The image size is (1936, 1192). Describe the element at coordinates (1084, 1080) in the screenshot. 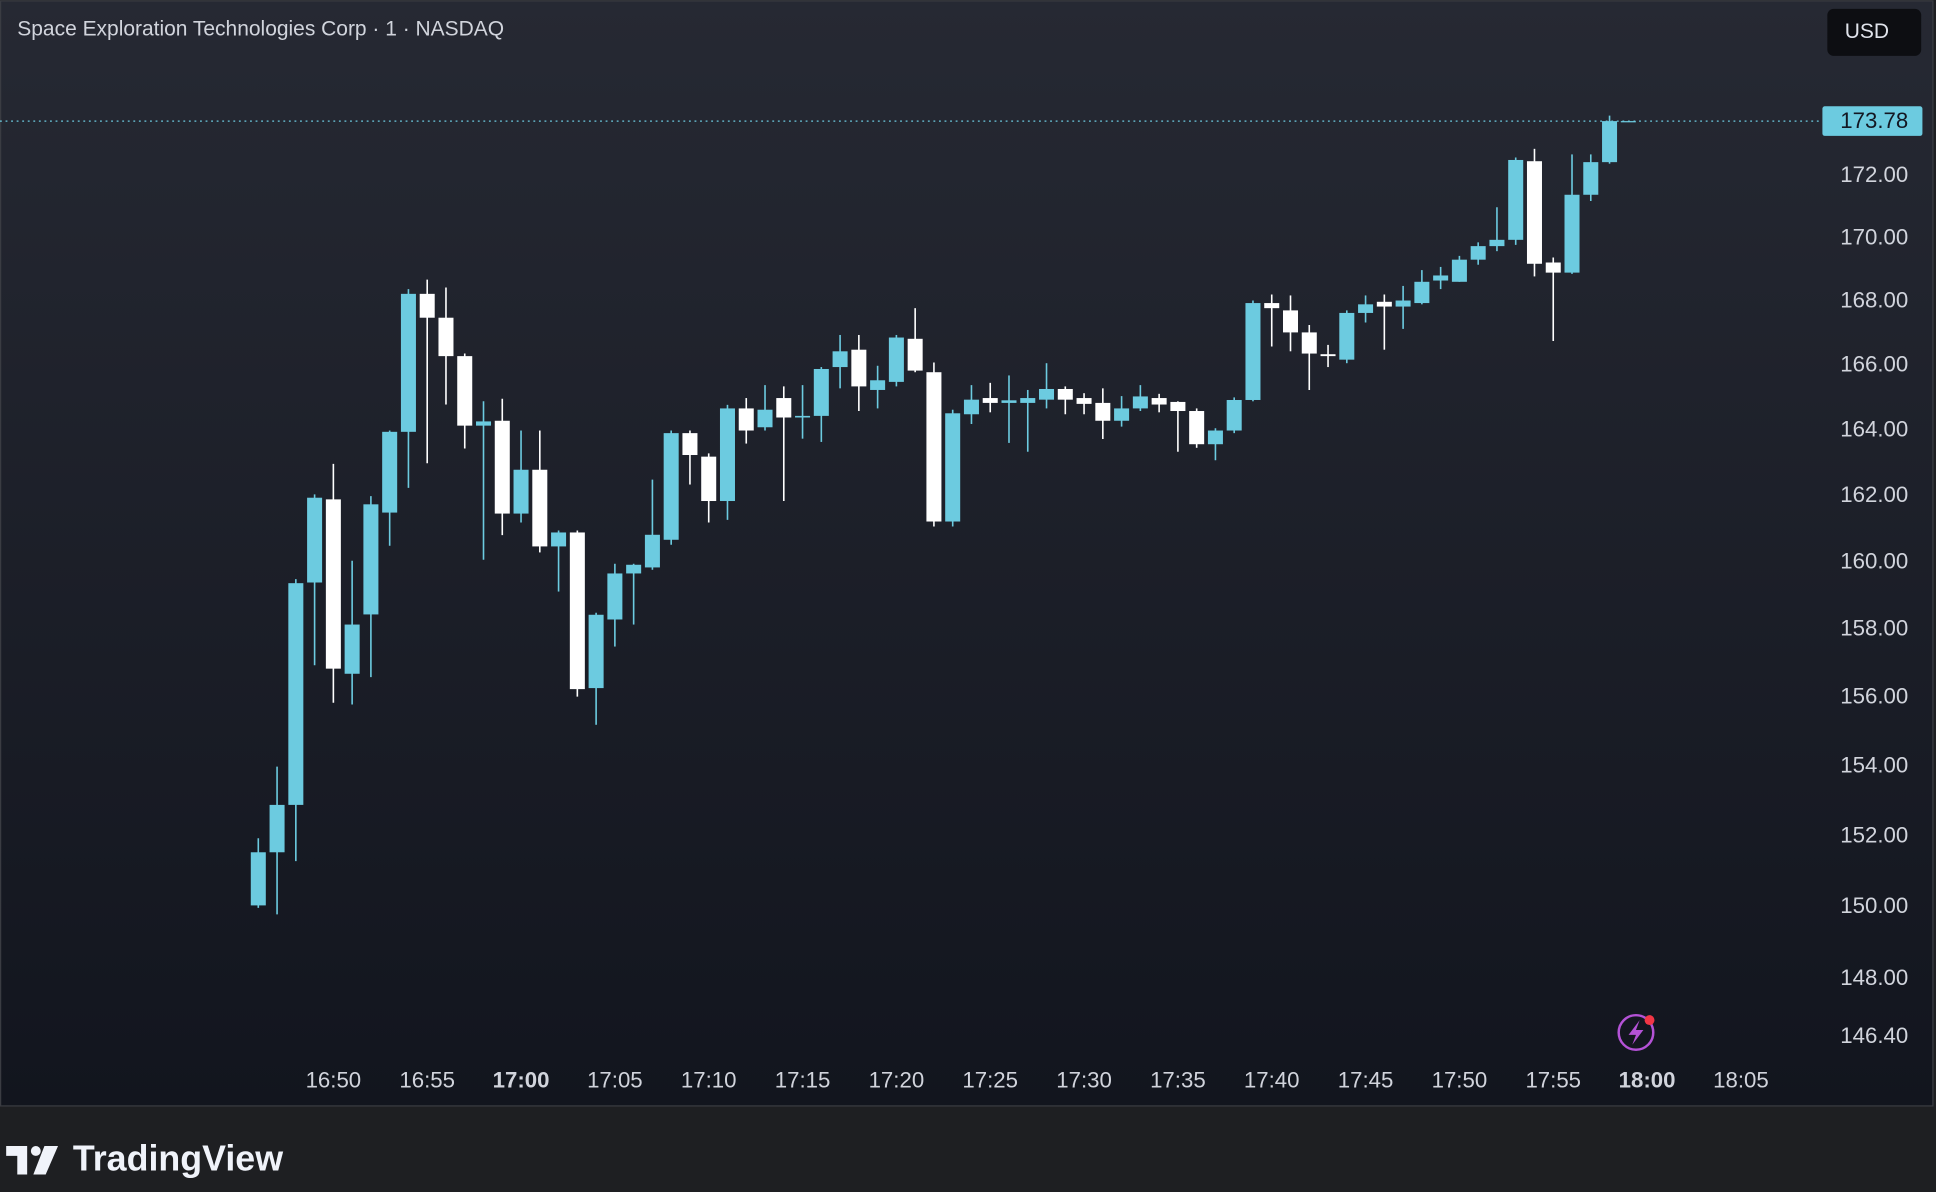

I see `x-tick-label: 17:30` at that location.